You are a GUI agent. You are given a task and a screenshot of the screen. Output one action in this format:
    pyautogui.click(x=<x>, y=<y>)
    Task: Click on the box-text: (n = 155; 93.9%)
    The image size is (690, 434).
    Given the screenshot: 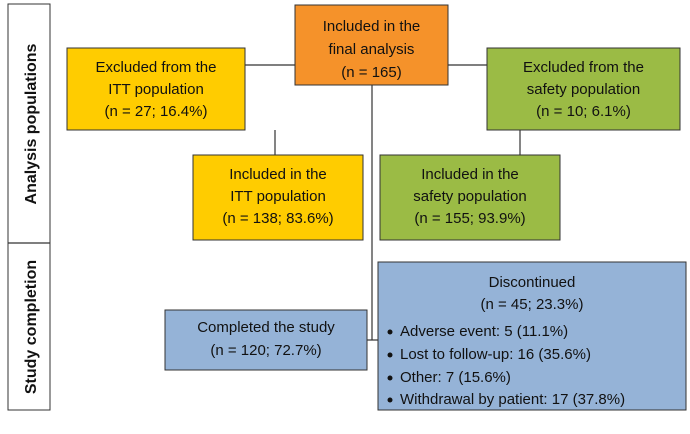 What is the action you would take?
    pyautogui.click(x=469, y=218)
    